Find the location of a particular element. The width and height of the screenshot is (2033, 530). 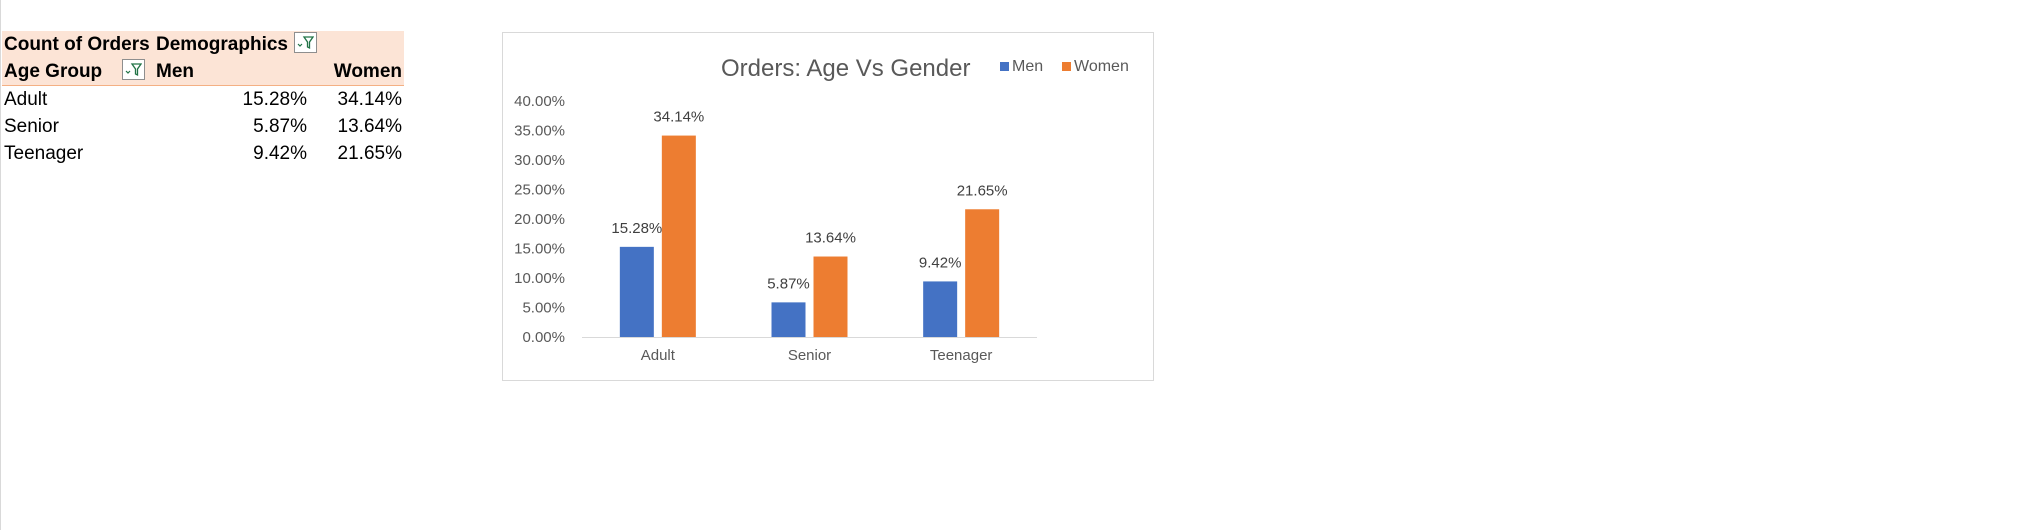

men-value: 5.87% is located at coordinates (280, 126).